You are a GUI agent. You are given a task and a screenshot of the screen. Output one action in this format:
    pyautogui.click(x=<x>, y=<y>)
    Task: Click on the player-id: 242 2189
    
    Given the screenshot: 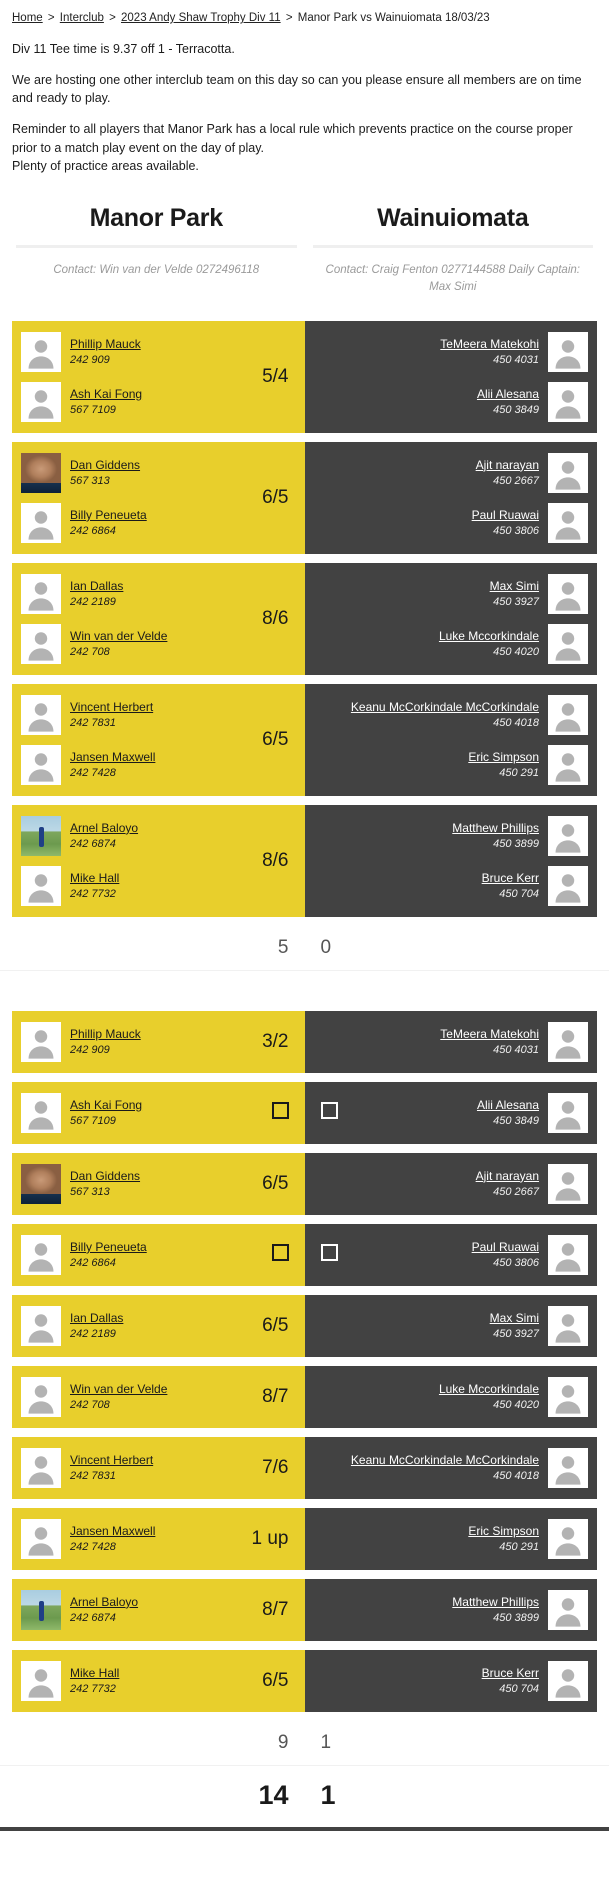 What is the action you would take?
    pyautogui.click(x=93, y=1334)
    